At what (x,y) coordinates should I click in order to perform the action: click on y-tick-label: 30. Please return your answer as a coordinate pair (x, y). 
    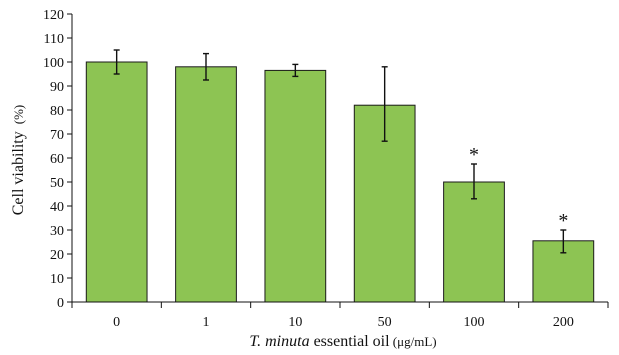
    Looking at the image, I should click on (57, 231).